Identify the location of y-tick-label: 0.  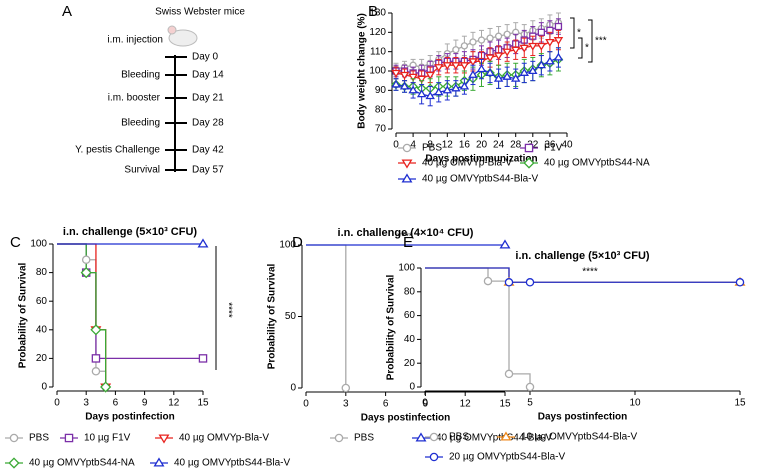
(412, 387).